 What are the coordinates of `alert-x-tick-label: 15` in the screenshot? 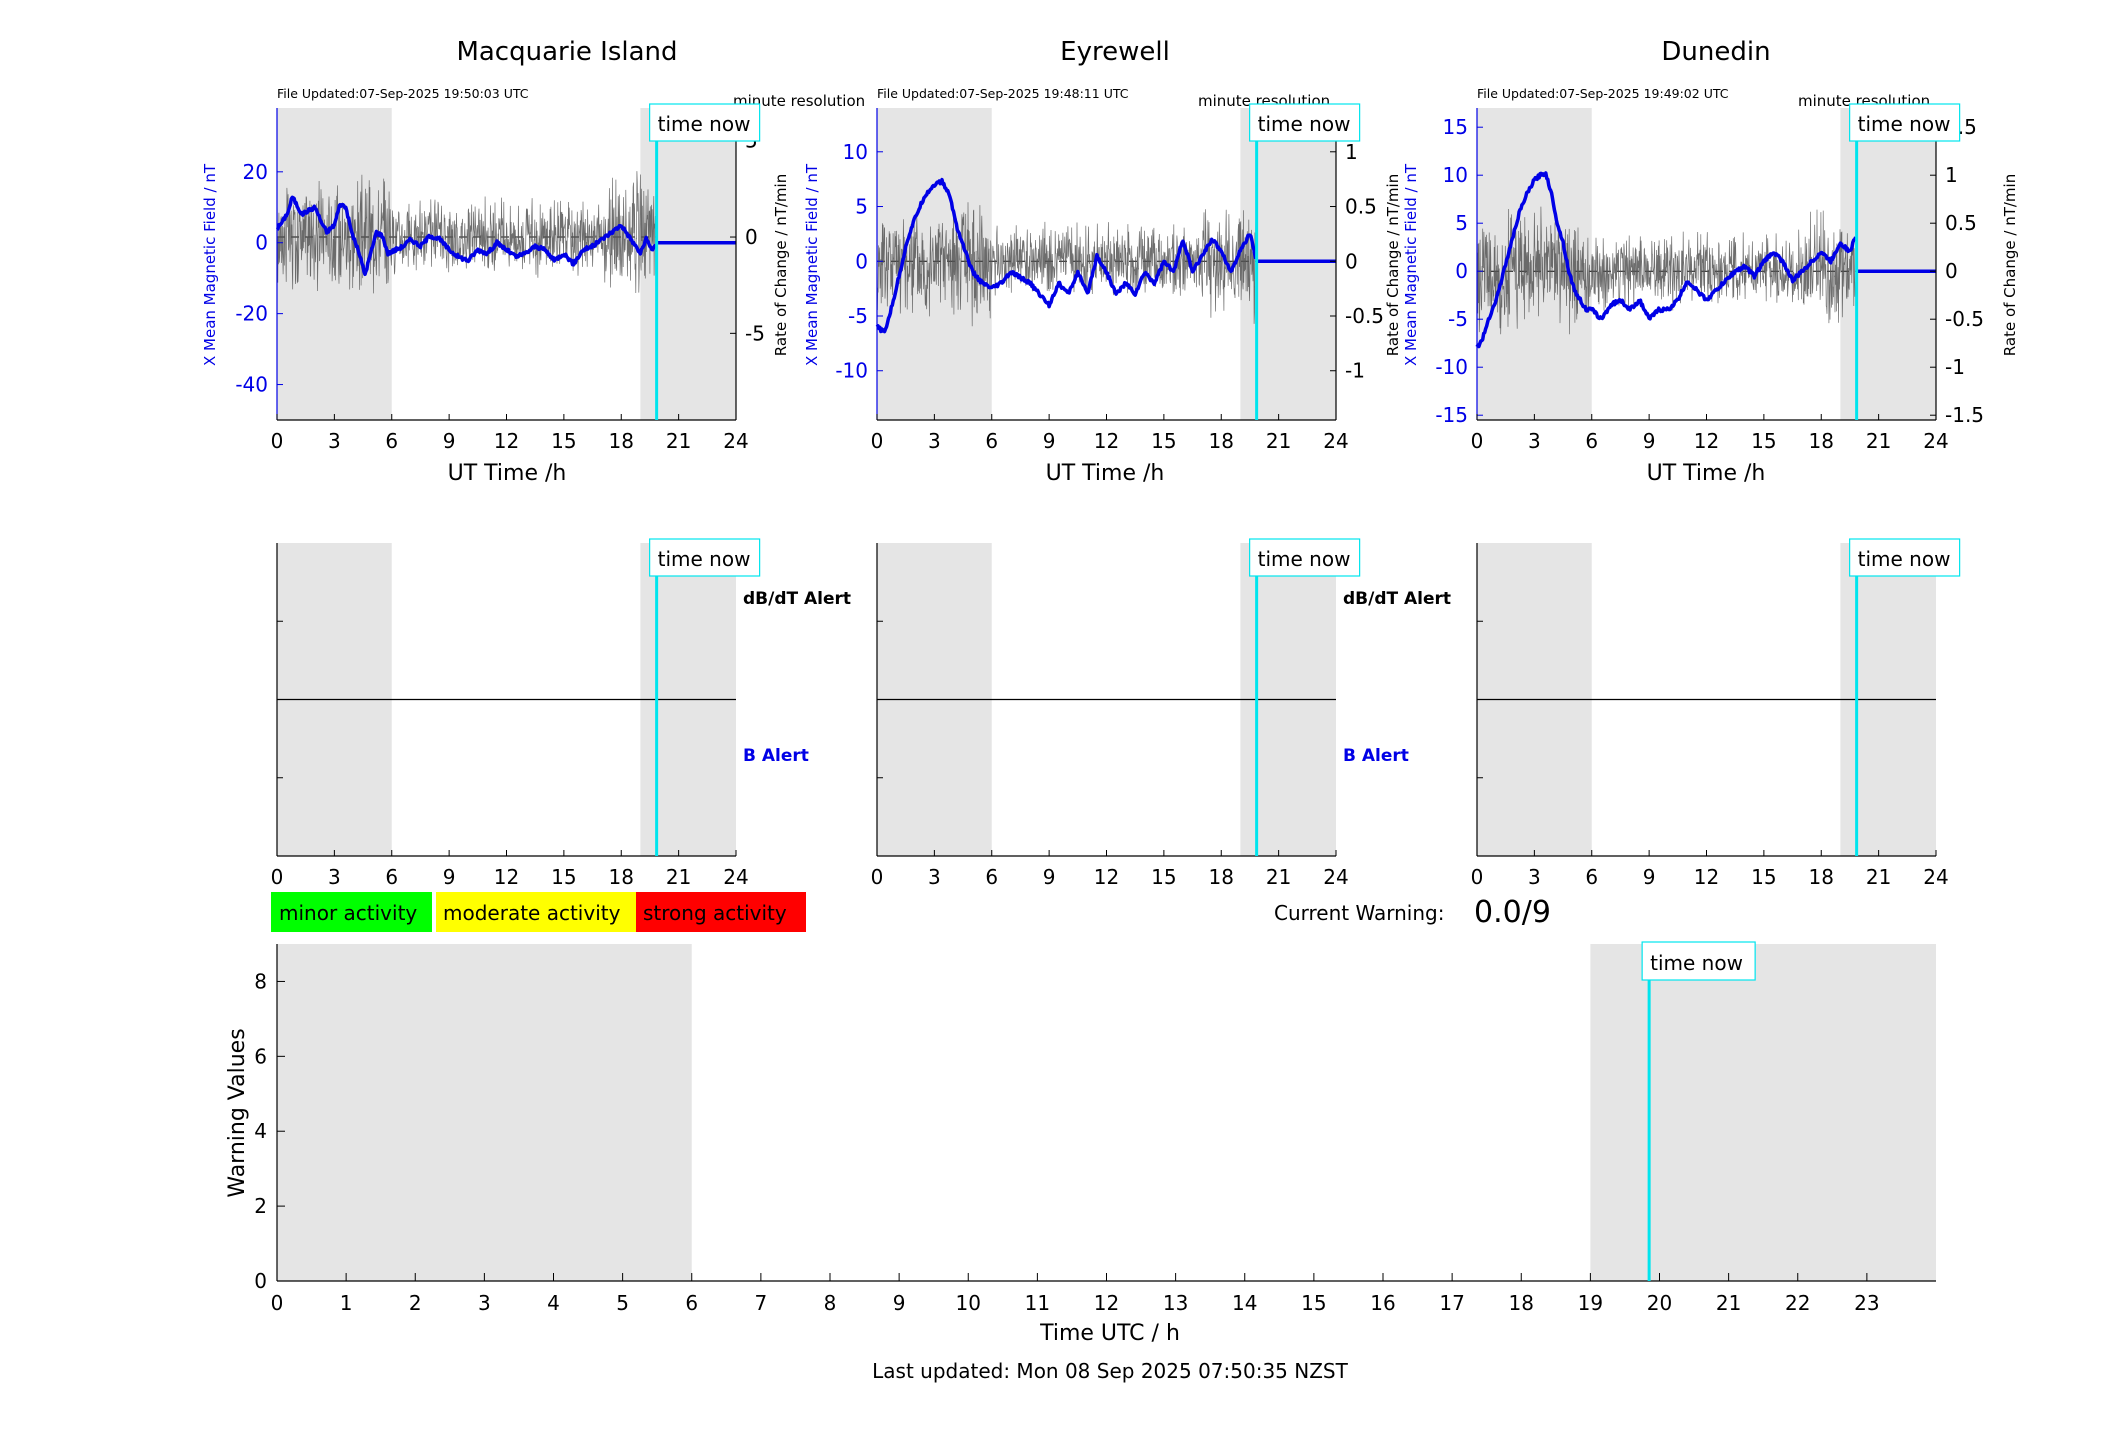 It's located at (563, 877).